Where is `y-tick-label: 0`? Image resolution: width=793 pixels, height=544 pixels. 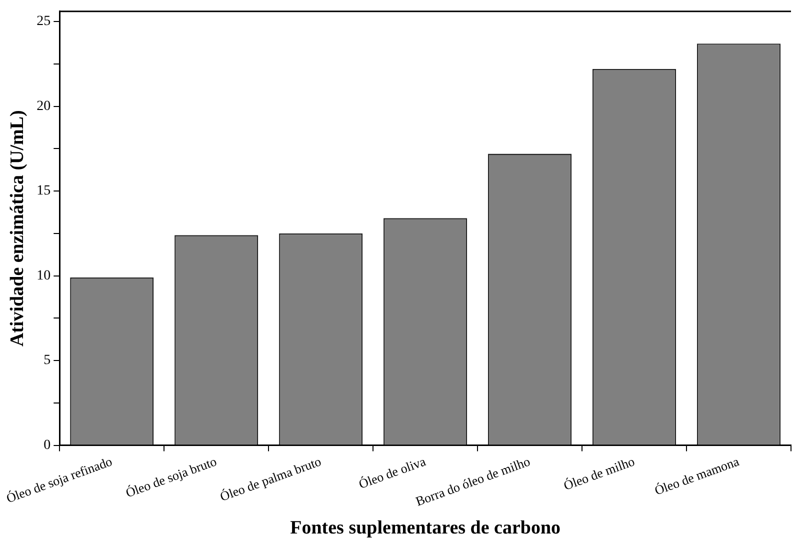
y-tick-label: 0 is located at coordinates (47, 445).